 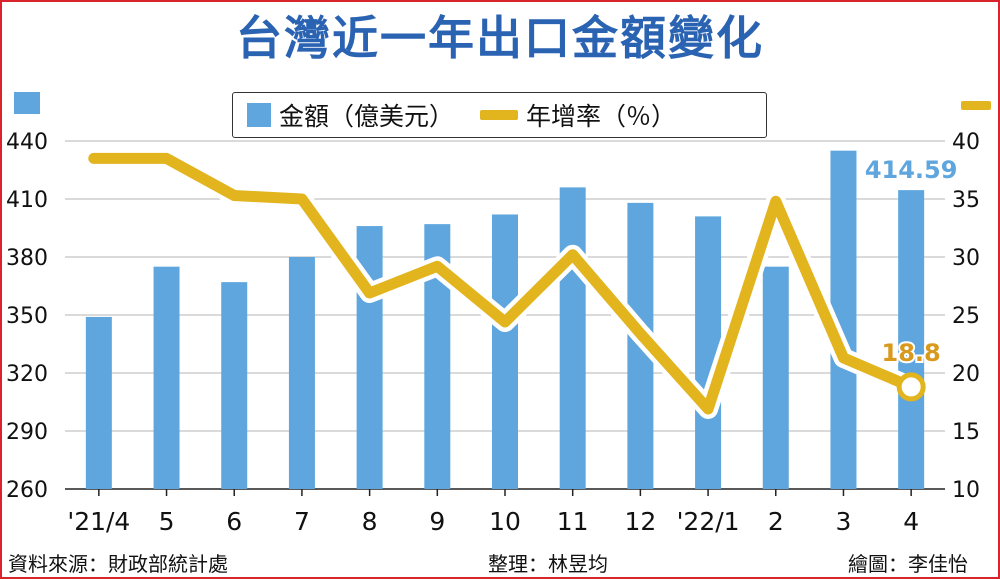 I want to click on left-axis-swatch, so click(x=27, y=103).